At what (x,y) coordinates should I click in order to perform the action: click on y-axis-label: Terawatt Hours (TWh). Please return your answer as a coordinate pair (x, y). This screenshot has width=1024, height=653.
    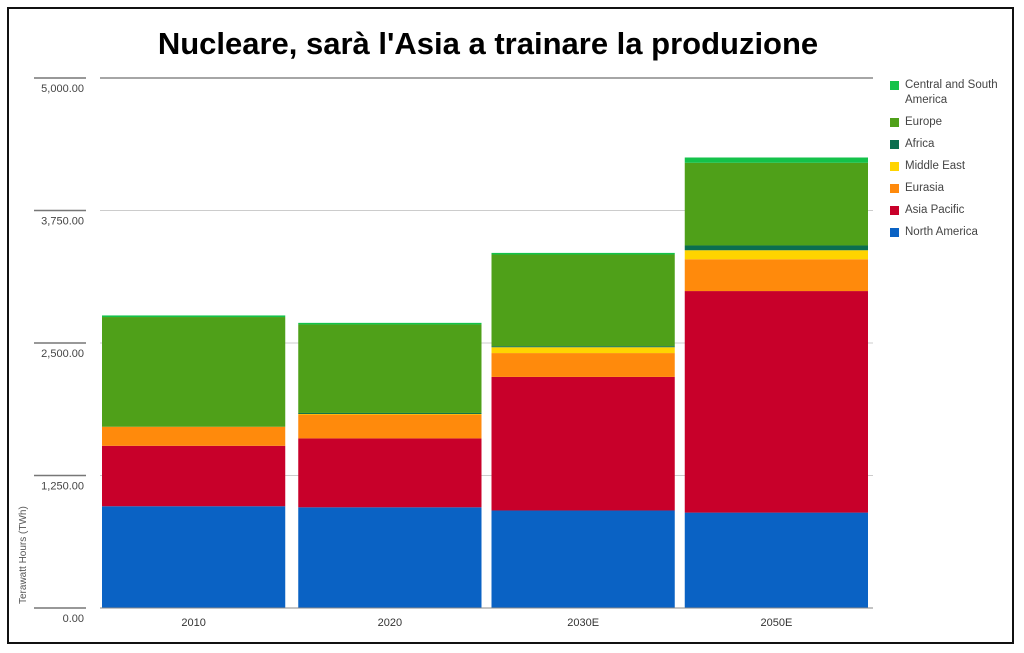
    Looking at the image, I should click on (23, 555).